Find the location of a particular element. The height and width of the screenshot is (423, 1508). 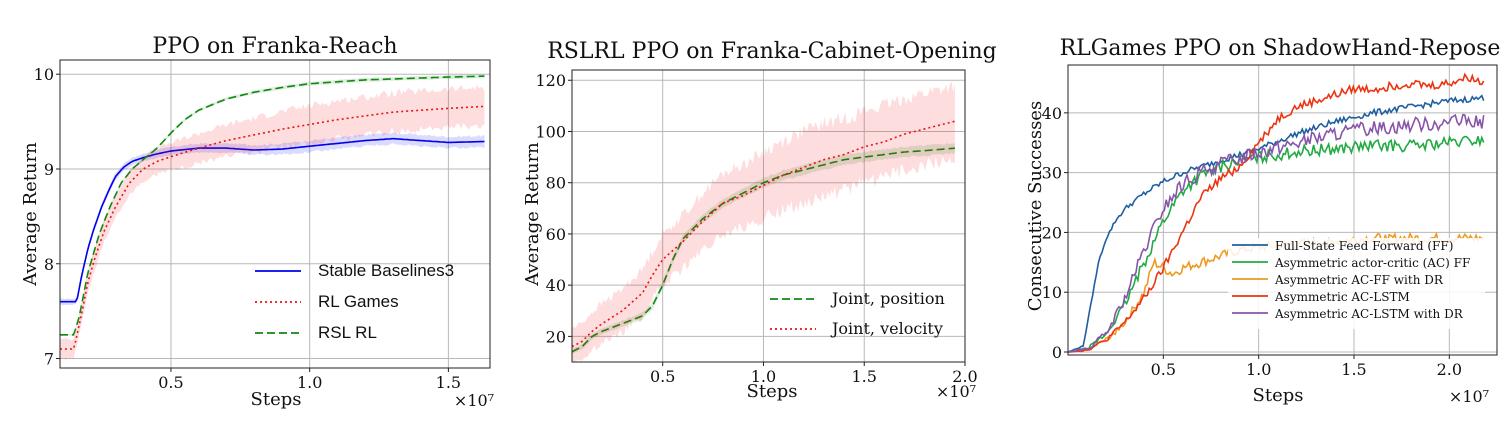

legend: Stable Baselines3 RL Games RSL RL is located at coordinates (354, 301).